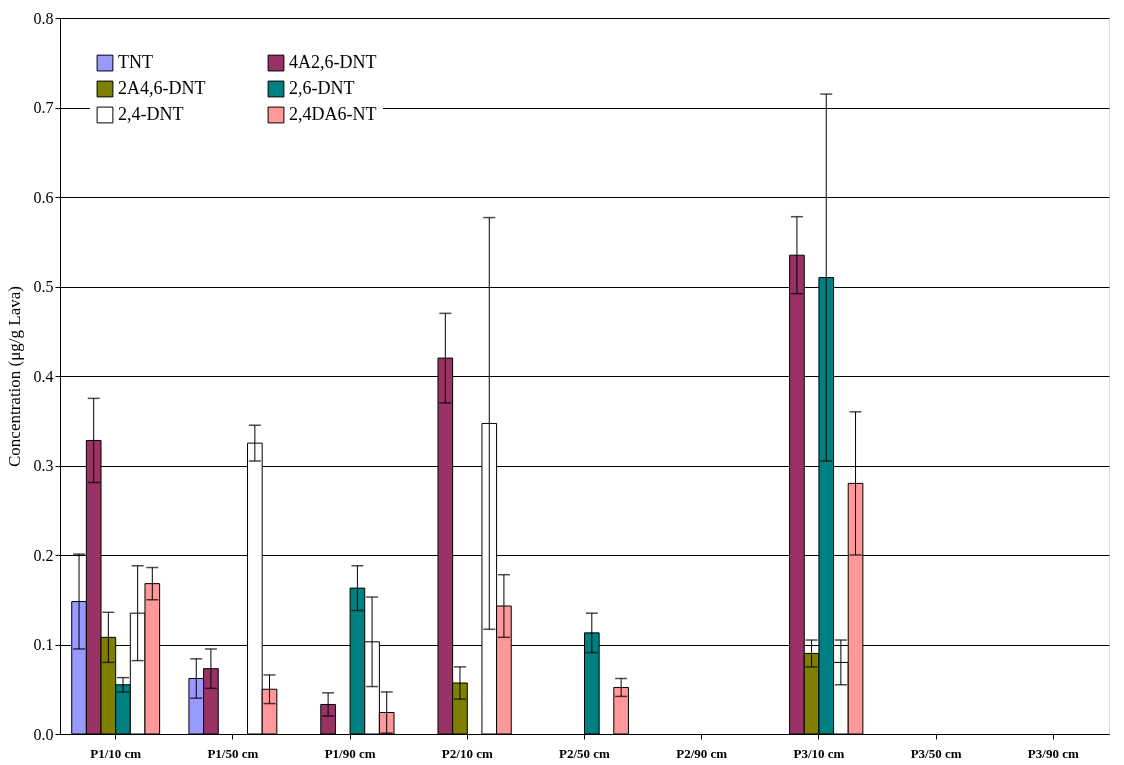  What do you see at coordinates (43, 376) in the screenshot?
I see `y-tick-label: 0.4` at bounding box center [43, 376].